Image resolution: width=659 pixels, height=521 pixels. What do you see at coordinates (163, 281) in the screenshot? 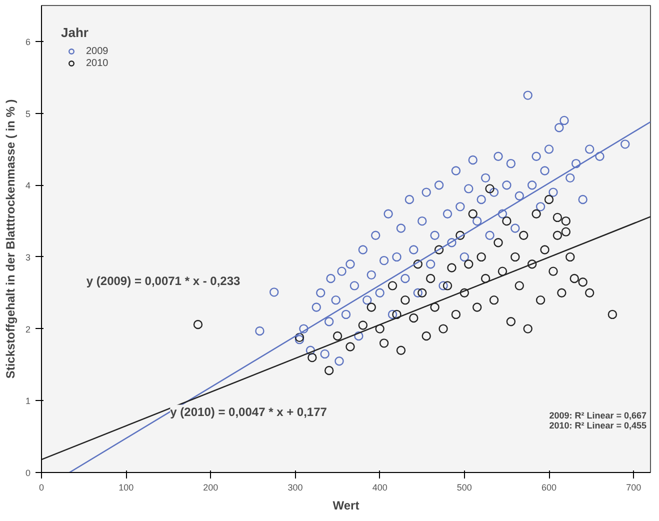
I see `annotation: y (2009) = 0,0071 * x - 0,233` at bounding box center [163, 281].